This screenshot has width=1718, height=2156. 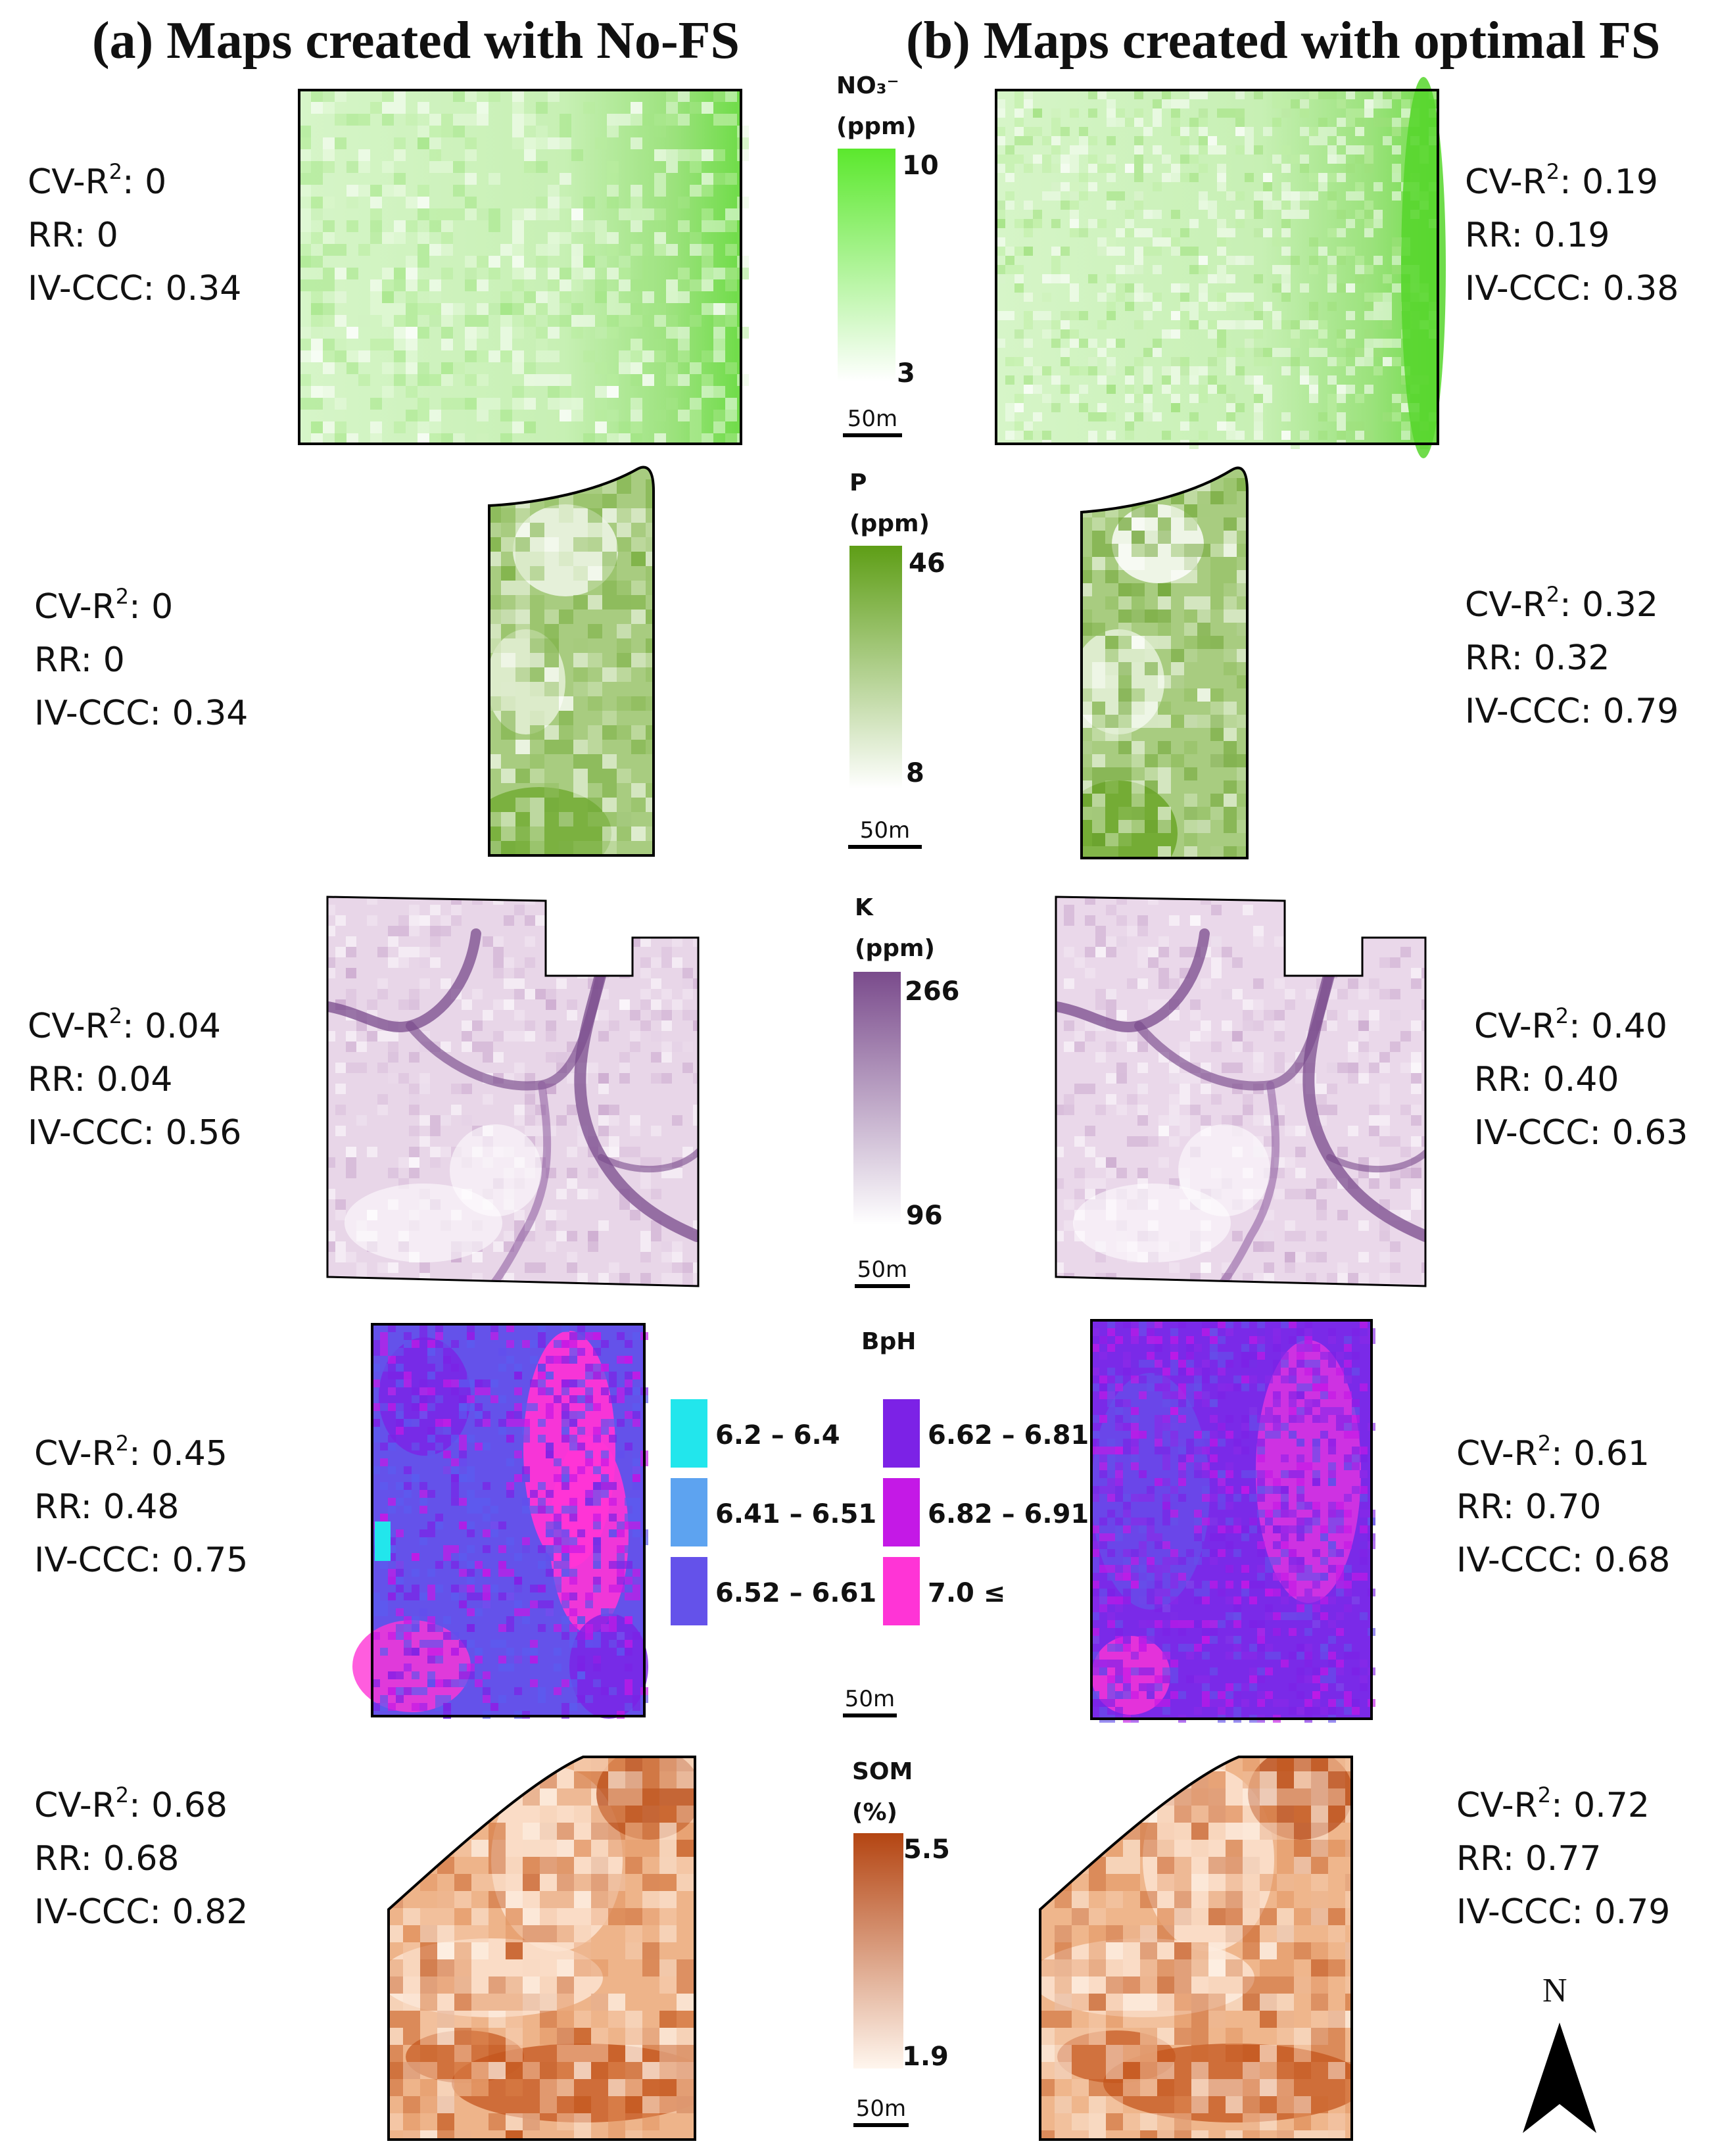 I want to click on bph-map-no-fs, so click(x=500, y=1521).